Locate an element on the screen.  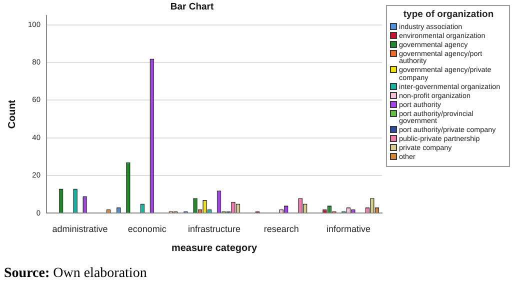
x-tick-label: administrative is located at coordinates (80, 229).